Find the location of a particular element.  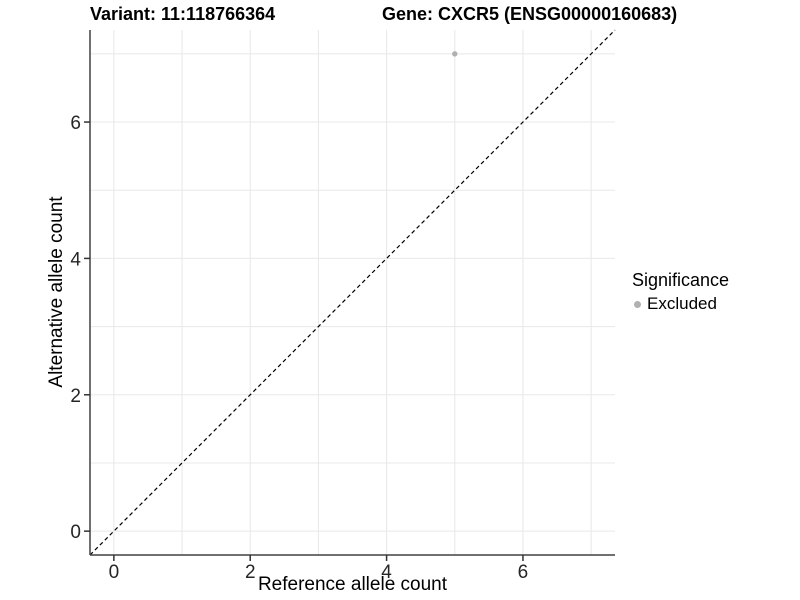

x-tick-label: 0 is located at coordinates (114, 572).